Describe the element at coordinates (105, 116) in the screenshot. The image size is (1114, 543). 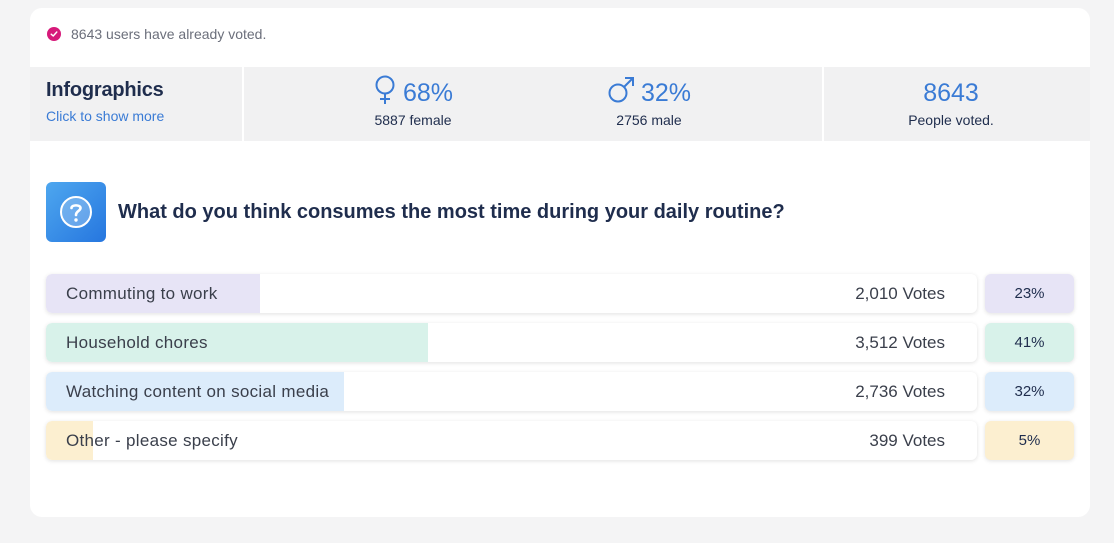
I see `show-more-link: Click to show more` at that location.